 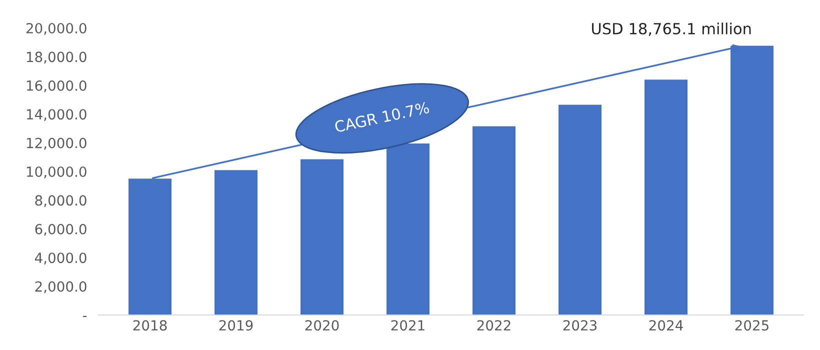 I want to click on annotation: USD 18,765.1 million, so click(x=671, y=29).